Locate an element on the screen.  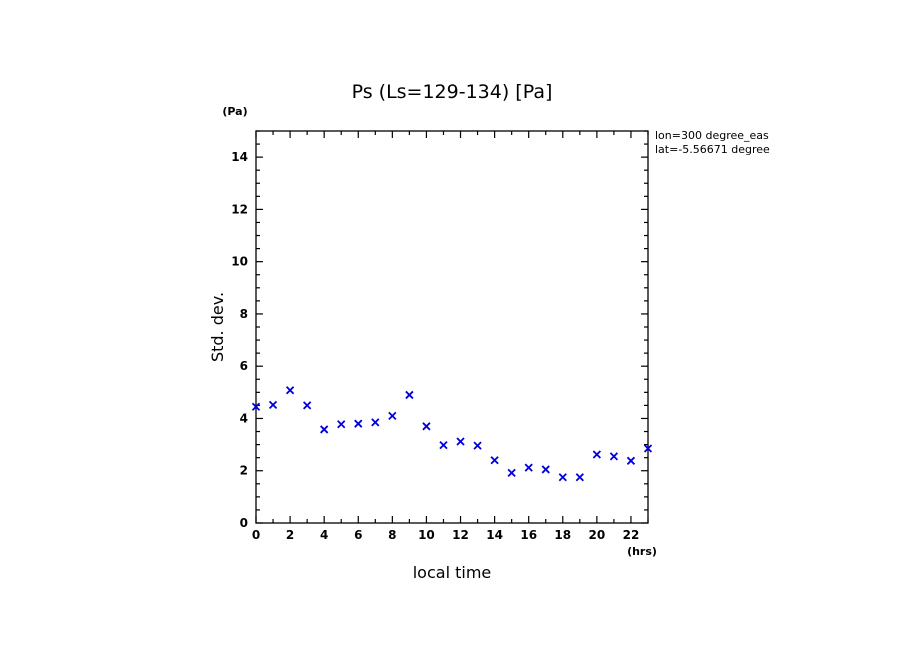
x-unit-label: (hrs) is located at coordinates (642, 551).